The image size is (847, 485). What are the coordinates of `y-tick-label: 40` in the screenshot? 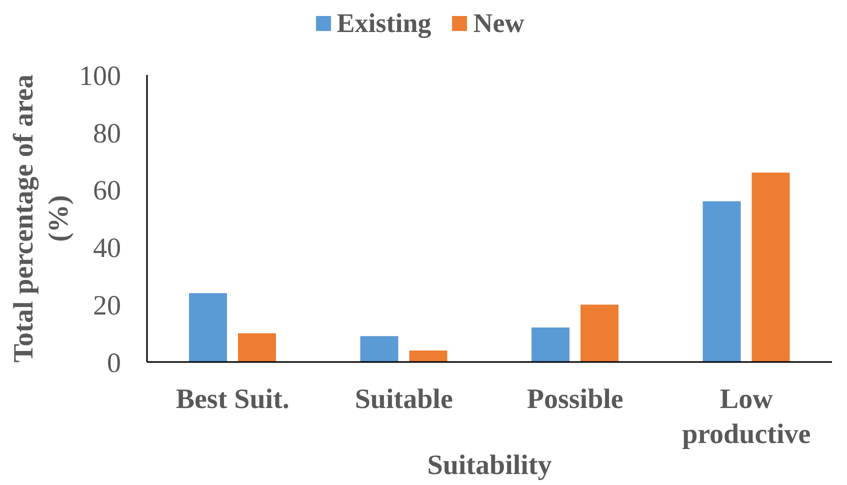 It's located at (107, 248).